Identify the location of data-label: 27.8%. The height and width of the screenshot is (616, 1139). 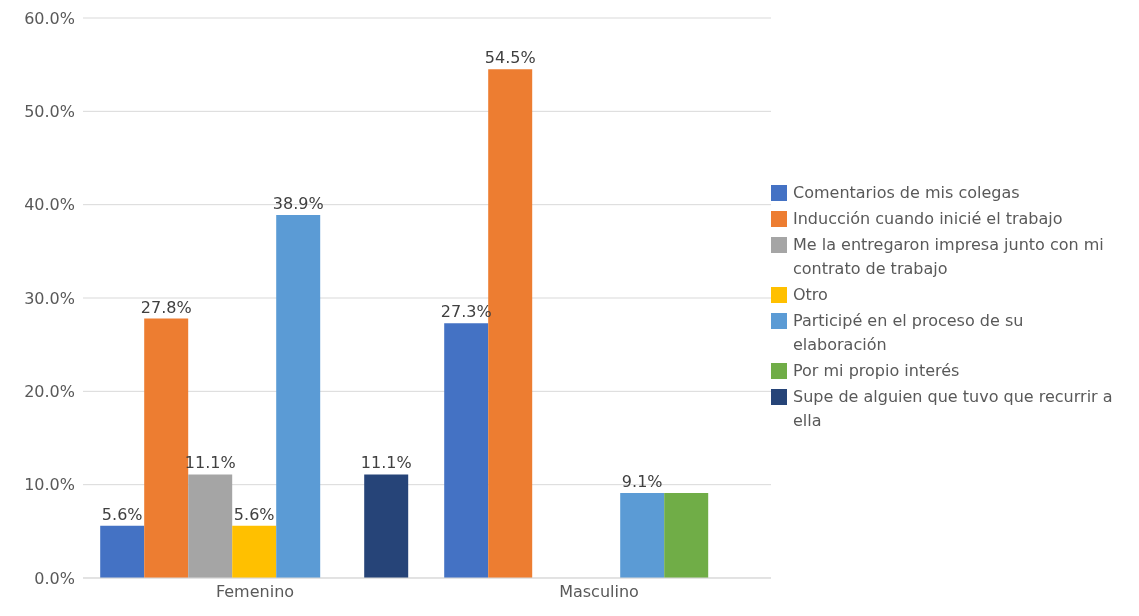
(166, 307).